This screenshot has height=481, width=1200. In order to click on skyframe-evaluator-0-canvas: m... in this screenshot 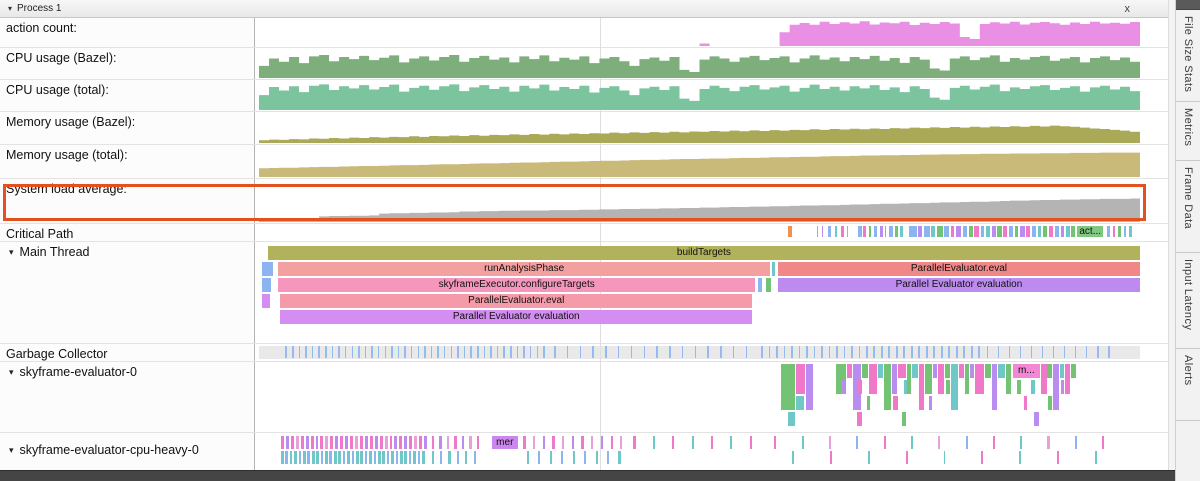, I will do `click(699, 397)`.